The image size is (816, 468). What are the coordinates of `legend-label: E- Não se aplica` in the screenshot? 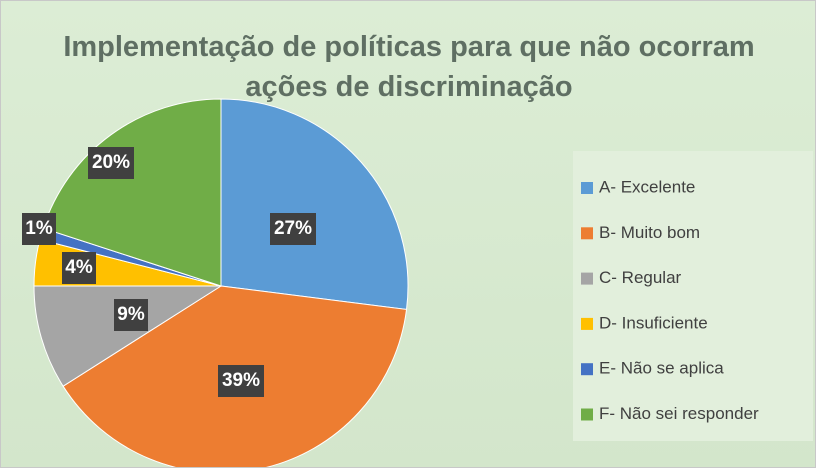 It's located at (661, 368).